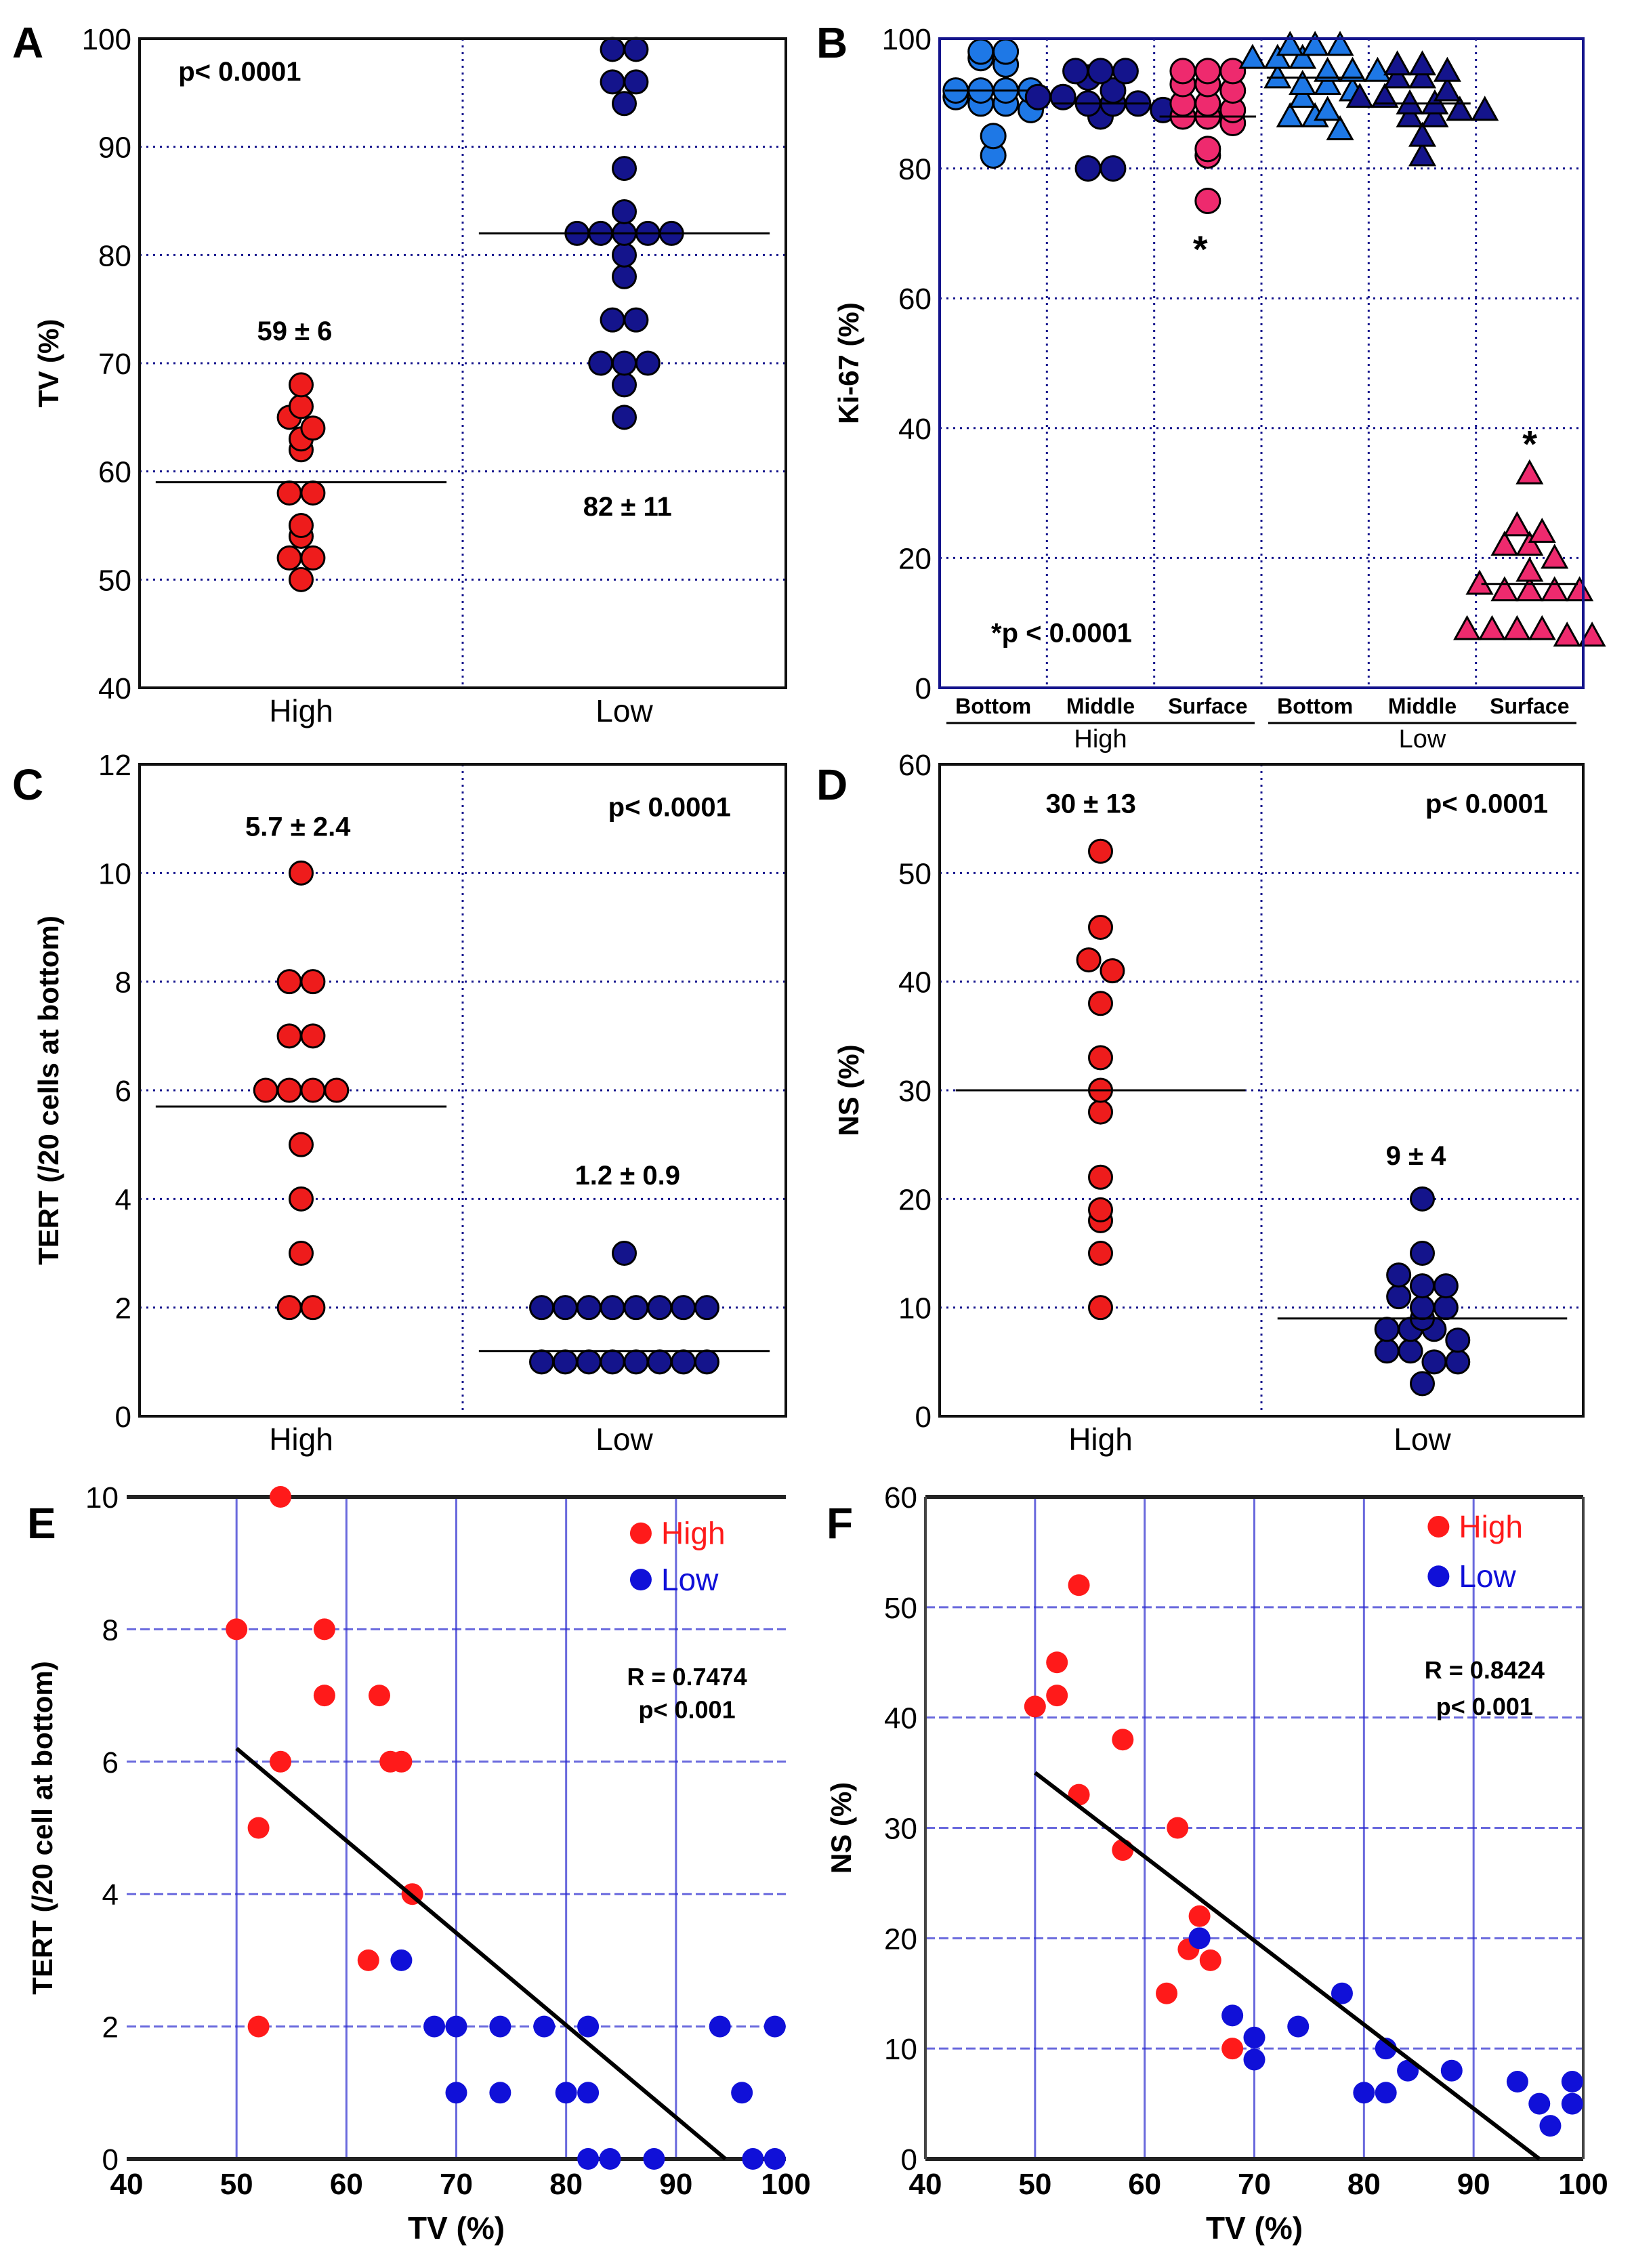 The image size is (1632, 2268). What do you see at coordinates (28, 42) in the screenshot?
I see `panel-letter: A` at bounding box center [28, 42].